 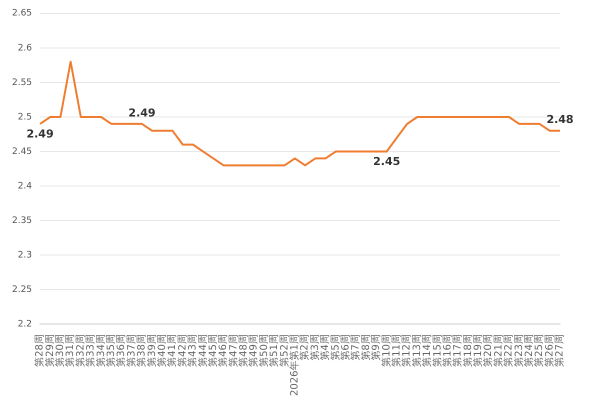 What do you see at coordinates (22, 151) in the screenshot?
I see `y-tick-label: 2.45` at bounding box center [22, 151].